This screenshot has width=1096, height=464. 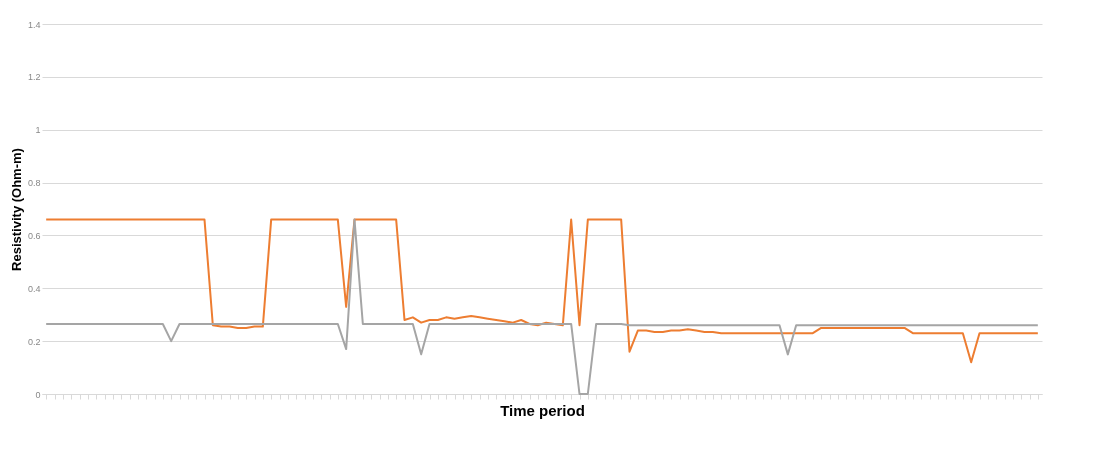 I want to click on y-tick-label: 0.4, so click(x=34, y=288).